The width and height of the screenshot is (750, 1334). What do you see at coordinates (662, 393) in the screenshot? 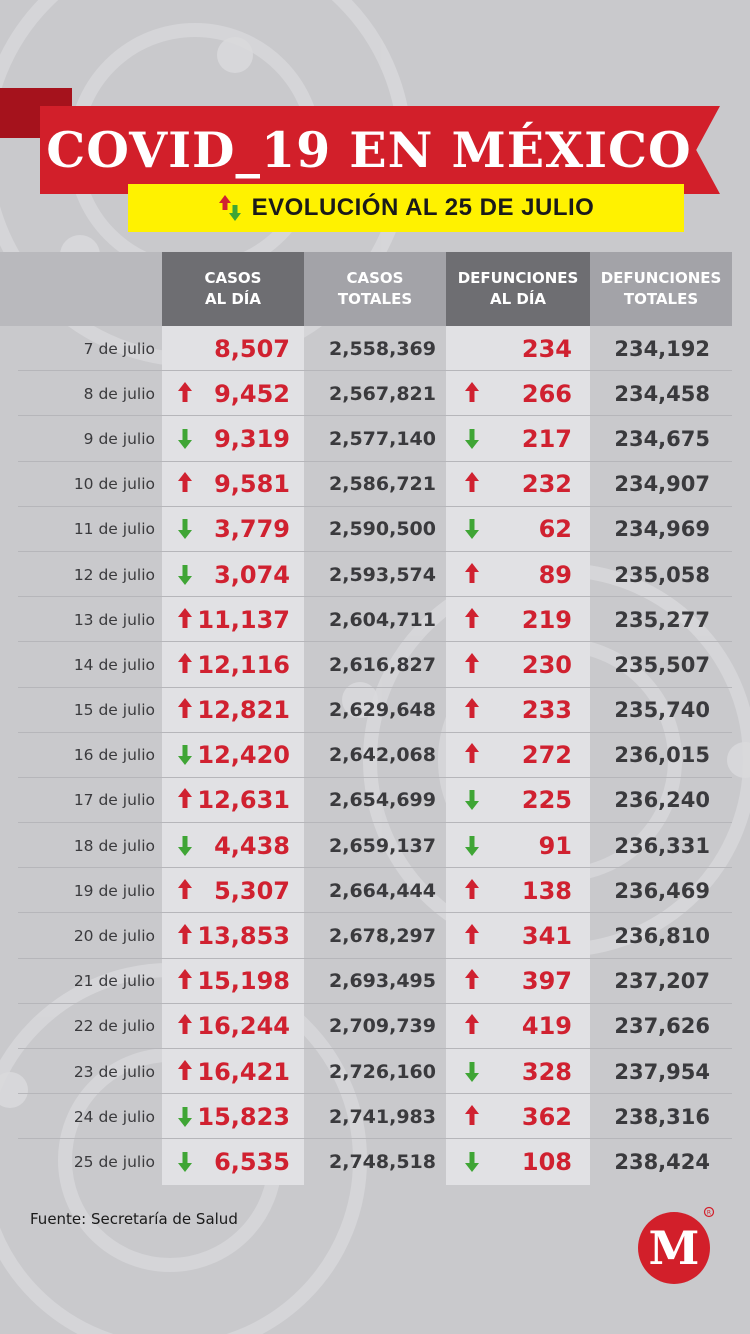
I see `row-total-deaths: 234,458` at bounding box center [662, 393].